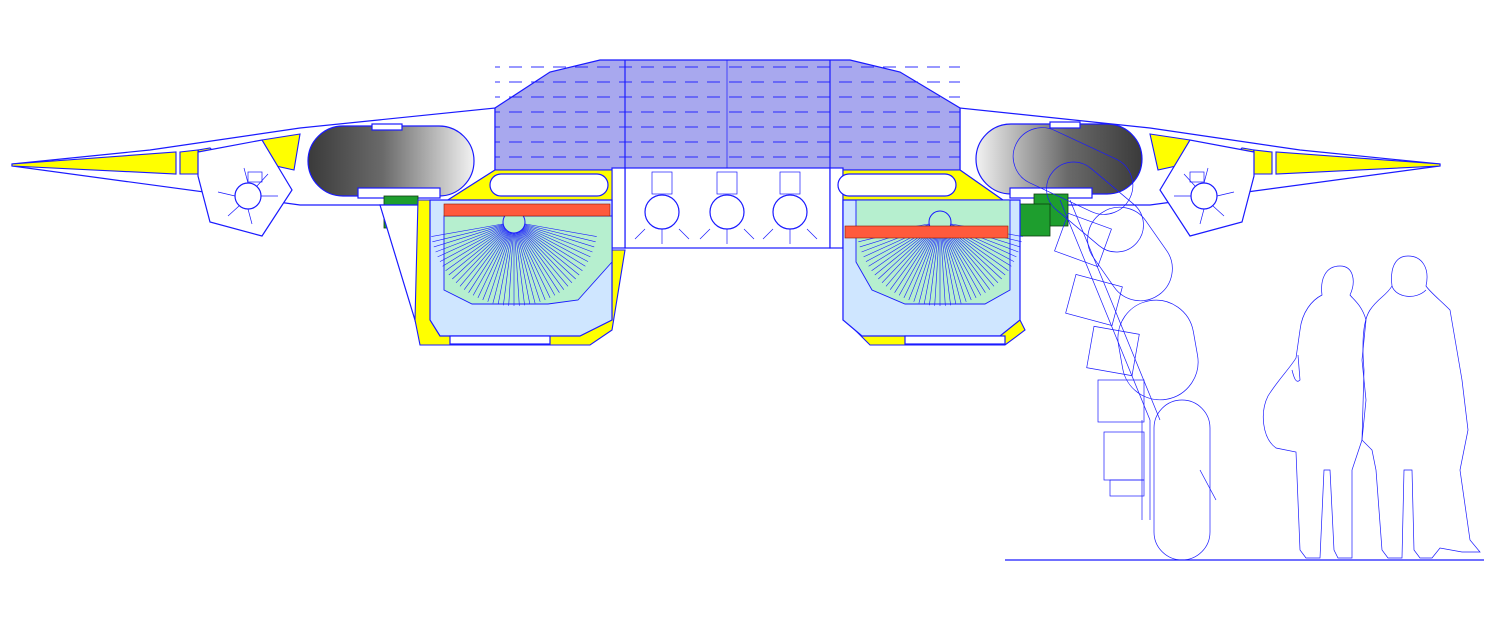 The height and width of the screenshot is (620, 1500). What do you see at coordinates (391, 161) in the screenshot?
I see `left-engine-pod` at bounding box center [391, 161].